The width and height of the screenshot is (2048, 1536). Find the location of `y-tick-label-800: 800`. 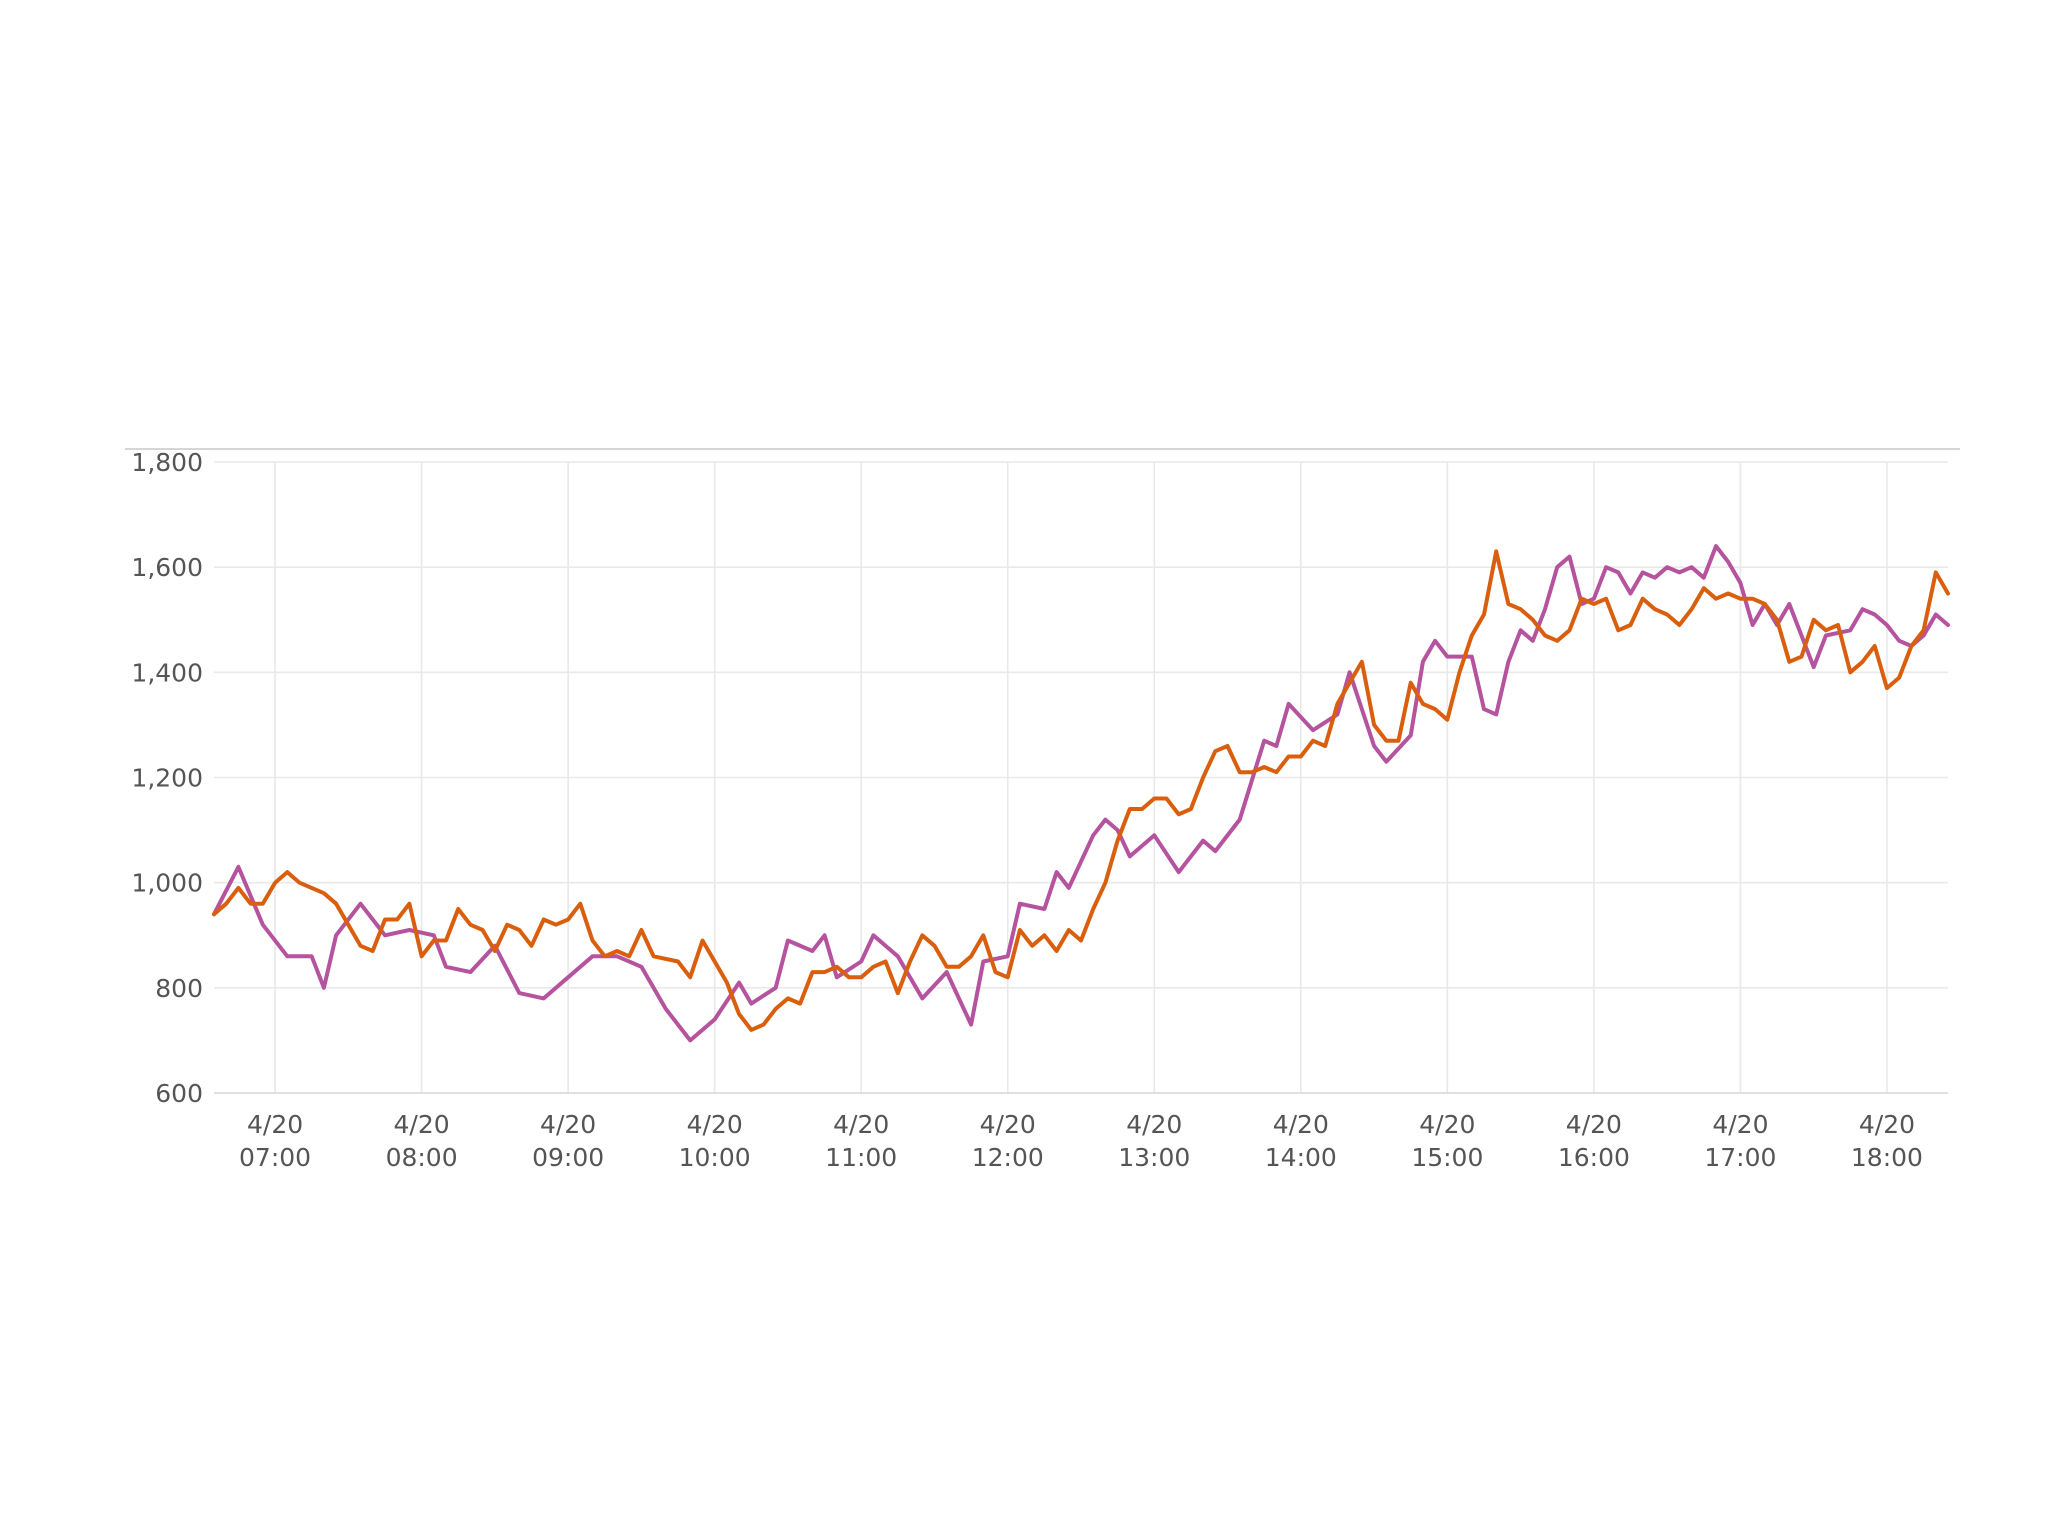

y-tick-label-800: 800 is located at coordinates (179, 988).